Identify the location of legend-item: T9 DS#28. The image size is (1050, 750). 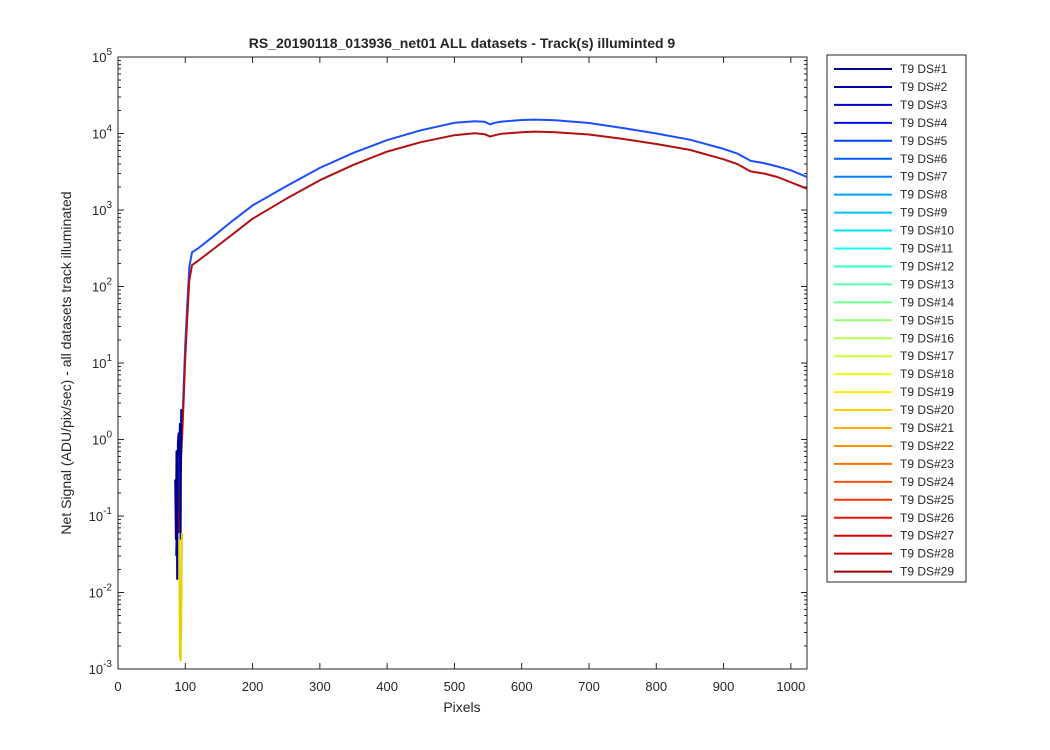
(894, 554).